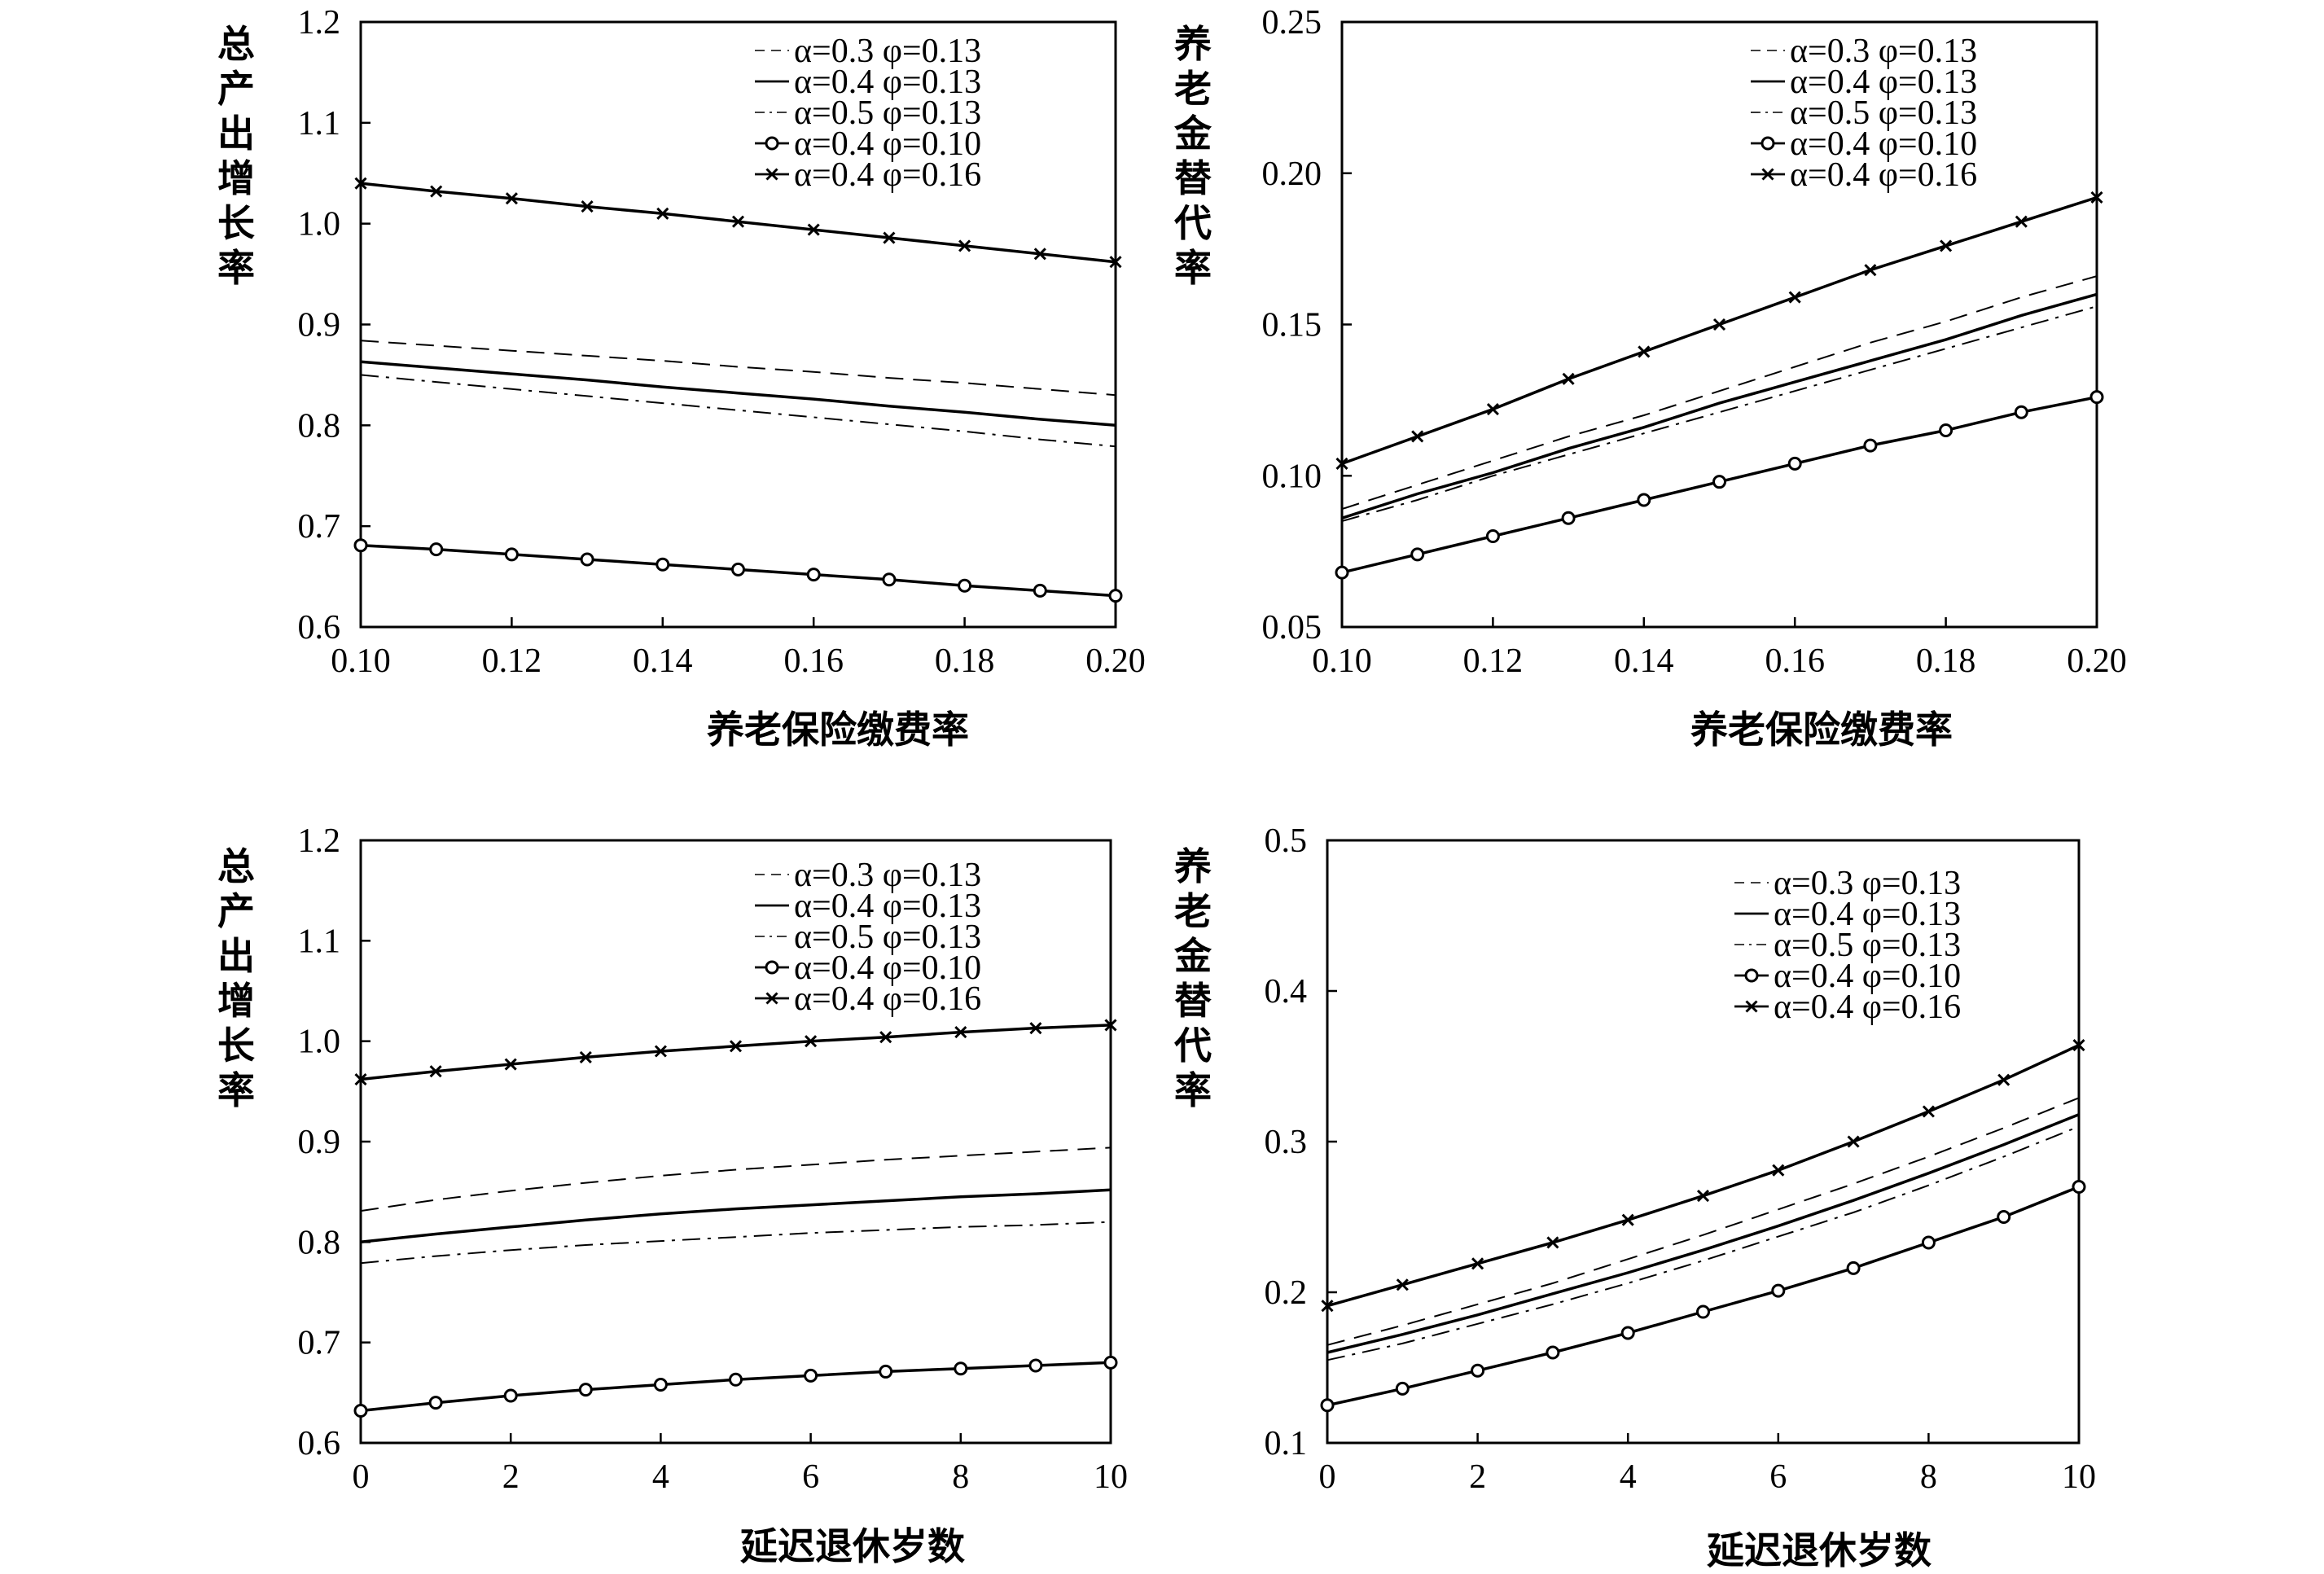 The image size is (2324, 1574). What do you see at coordinates (1292, 628) in the screenshot?
I see `y-tick-label: 0.05` at bounding box center [1292, 628].